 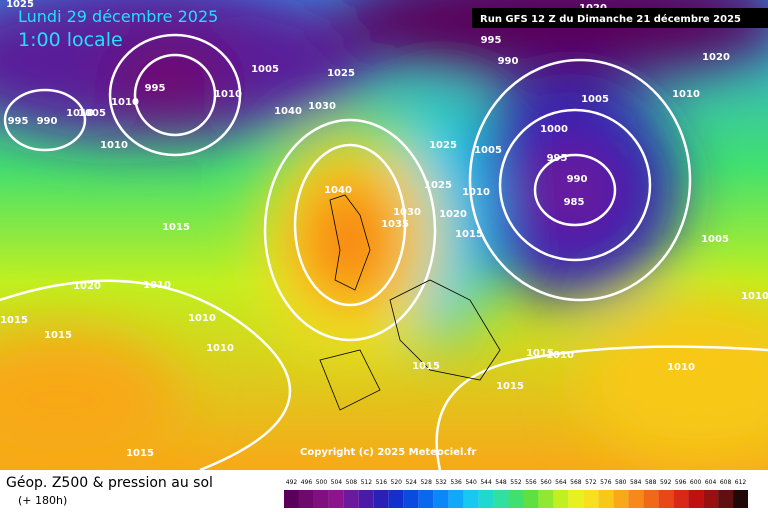 I want to click on colorbar-label: 540, so click(x=471, y=482).